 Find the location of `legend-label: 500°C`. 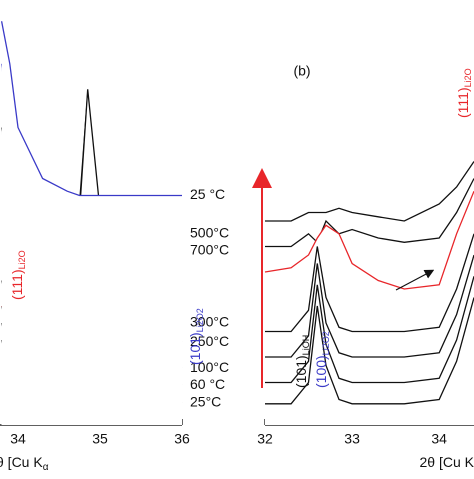

legend-label: 500°C is located at coordinates (209, 232).